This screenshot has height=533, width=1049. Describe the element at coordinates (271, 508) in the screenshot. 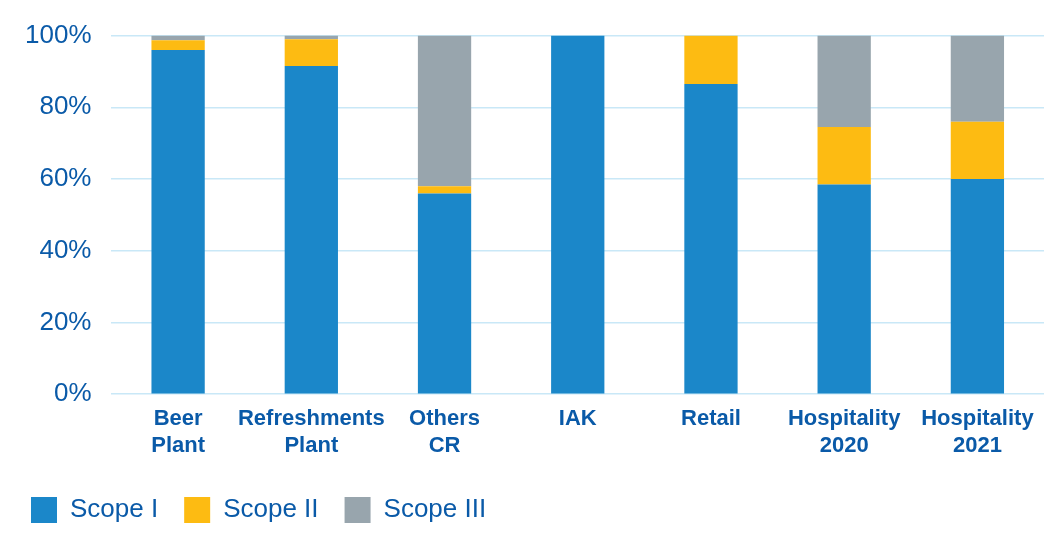

I see `legend-label: Scope II` at that location.